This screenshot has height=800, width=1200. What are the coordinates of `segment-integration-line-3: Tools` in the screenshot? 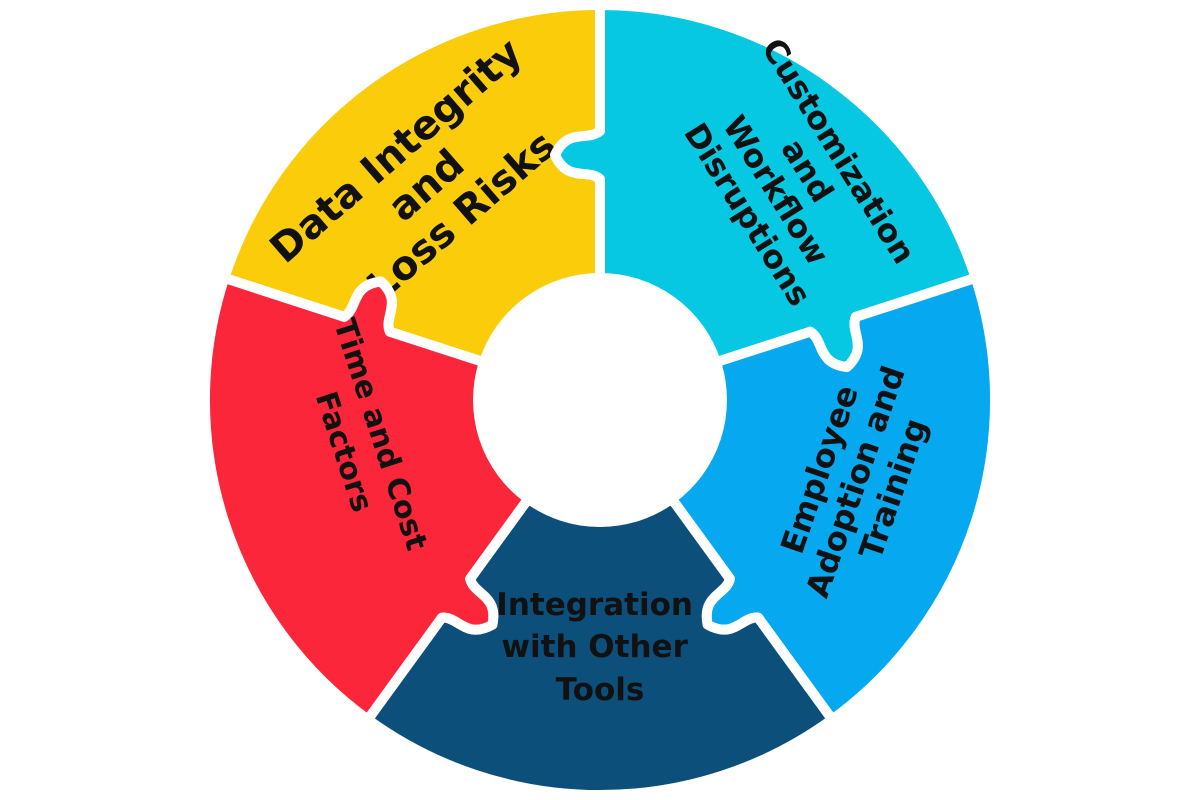 It's located at (600, 690).